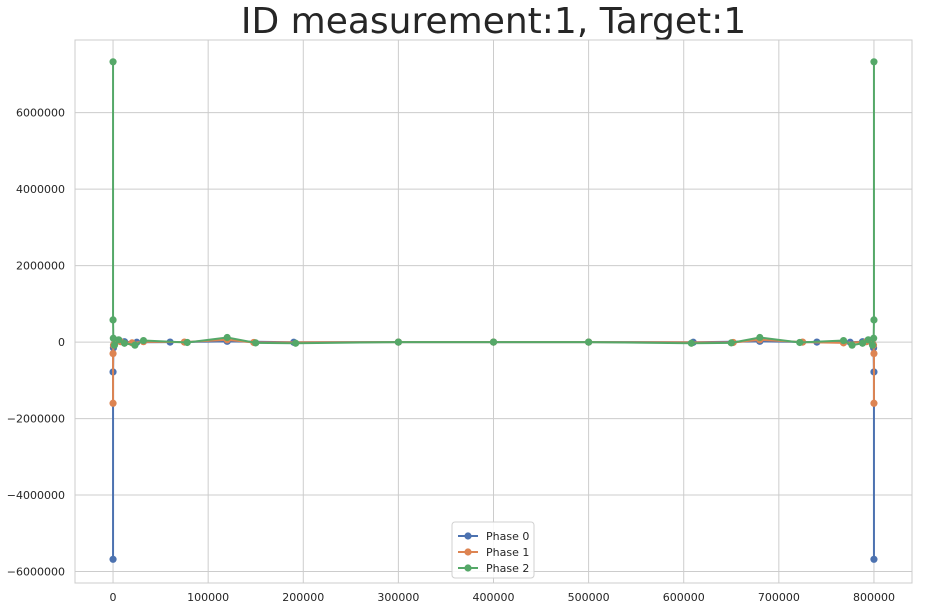 Image resolution: width=925 pixels, height=610 pixels. Describe the element at coordinates (36, 419) in the screenshot. I see `y-tick-label: −2000000` at that location.